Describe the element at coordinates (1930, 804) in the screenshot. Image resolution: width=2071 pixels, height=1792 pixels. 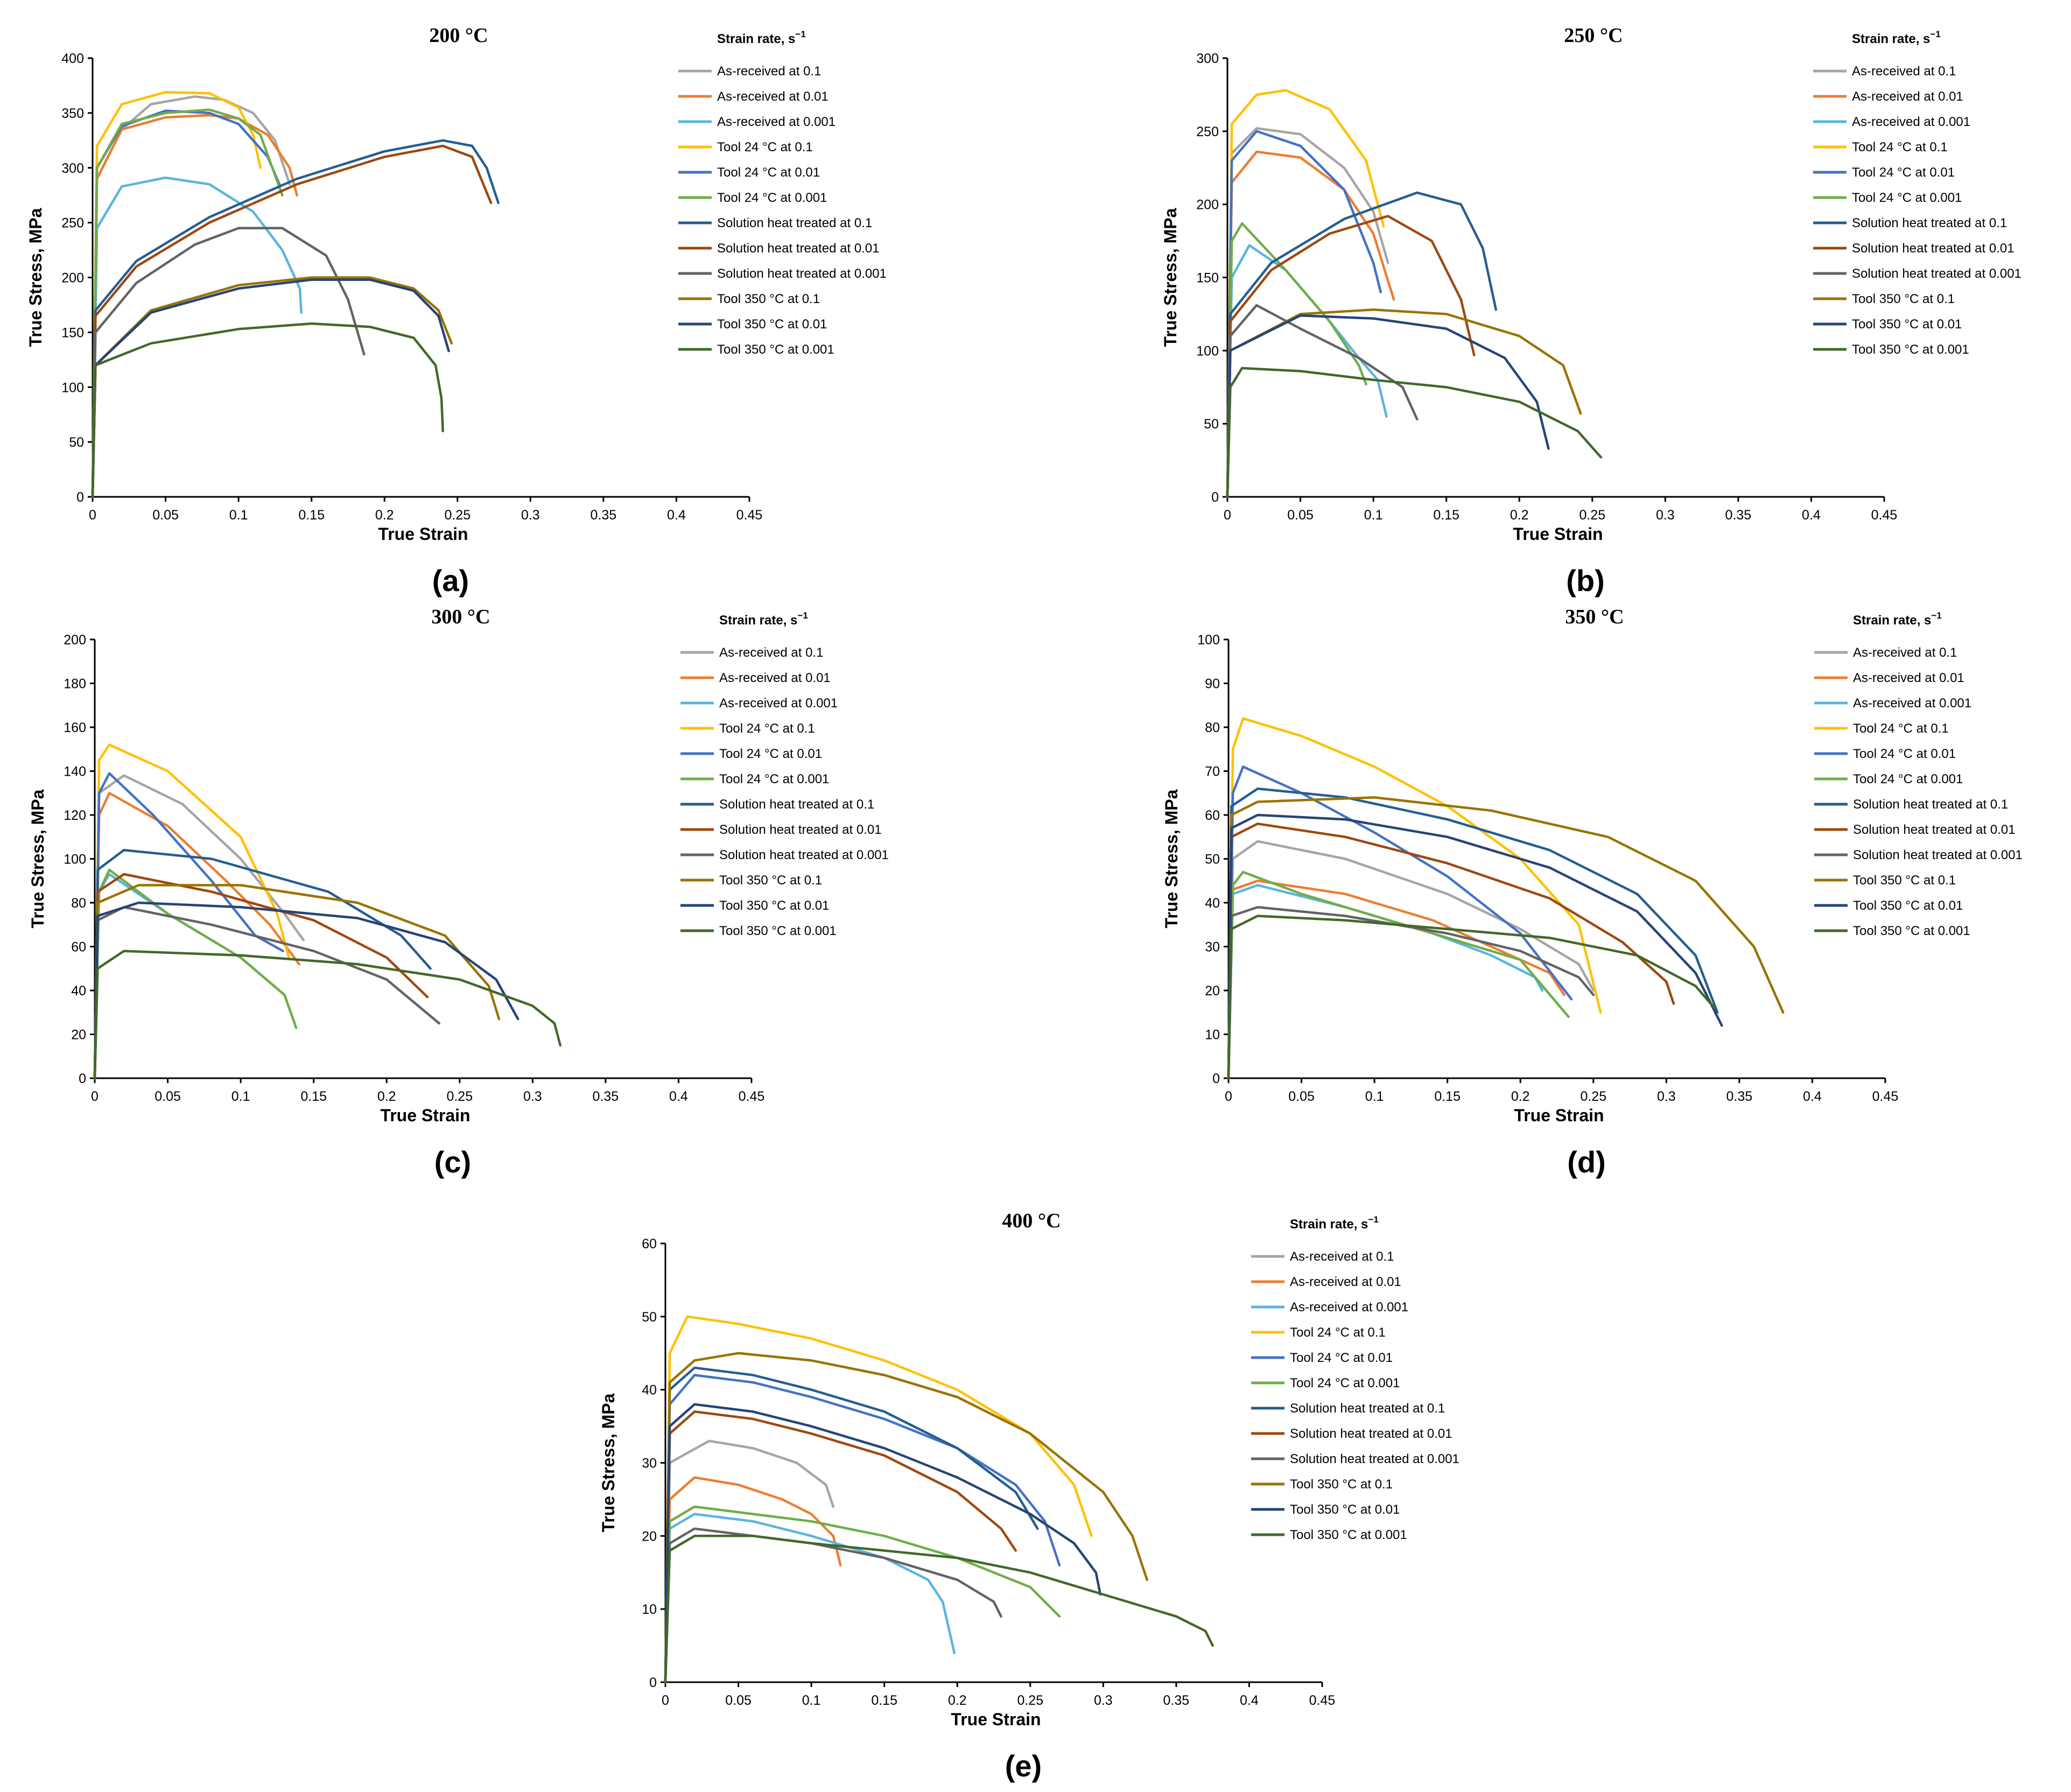
I see `legend-label: Solution heat treated at 0.1` at that location.